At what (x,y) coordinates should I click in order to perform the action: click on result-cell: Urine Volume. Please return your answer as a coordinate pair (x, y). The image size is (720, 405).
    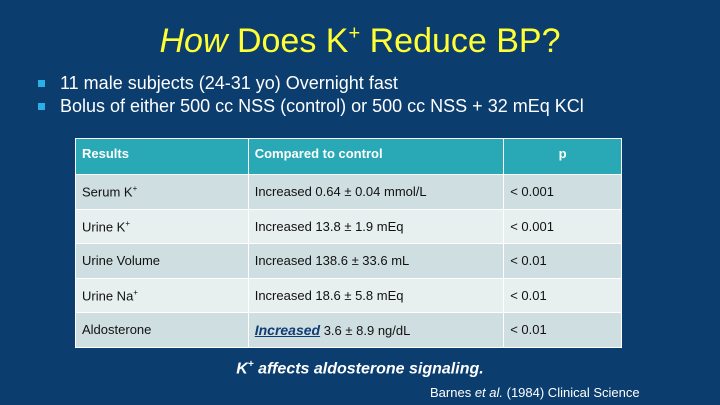
    Looking at the image, I should click on (162, 261).